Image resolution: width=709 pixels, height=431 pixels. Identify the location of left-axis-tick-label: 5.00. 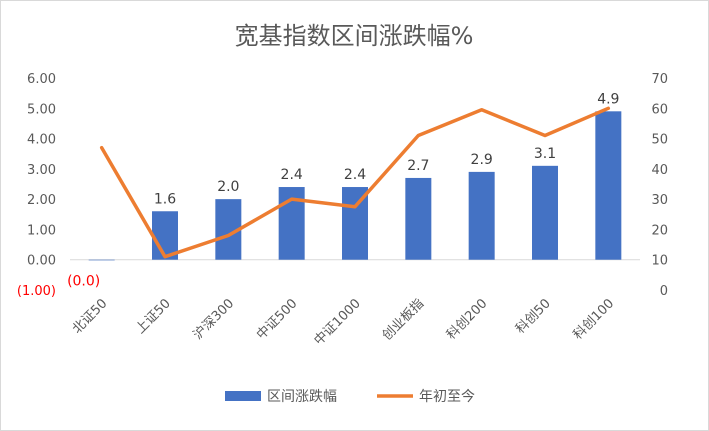
(41, 109).